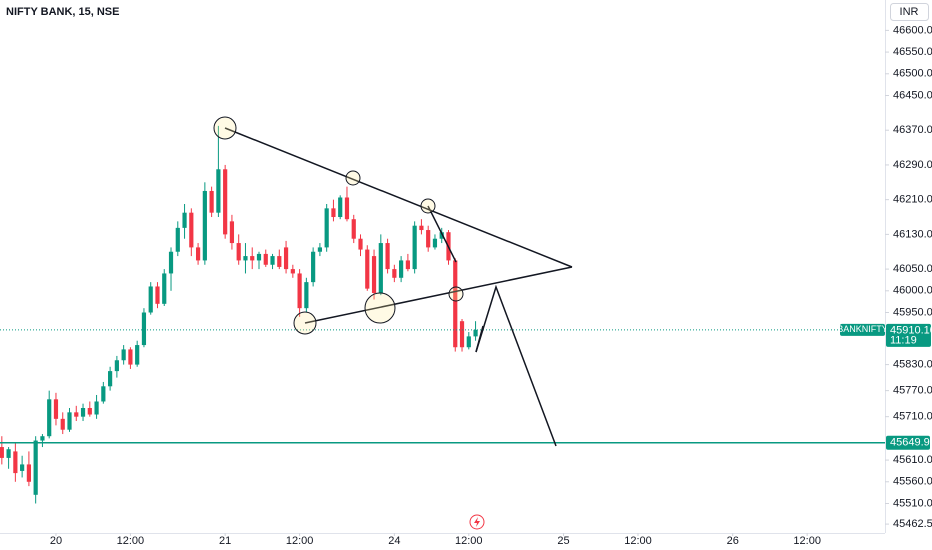 This screenshot has width=932, height=550. I want to click on y-tick-label: 45710.00, so click(912, 417).